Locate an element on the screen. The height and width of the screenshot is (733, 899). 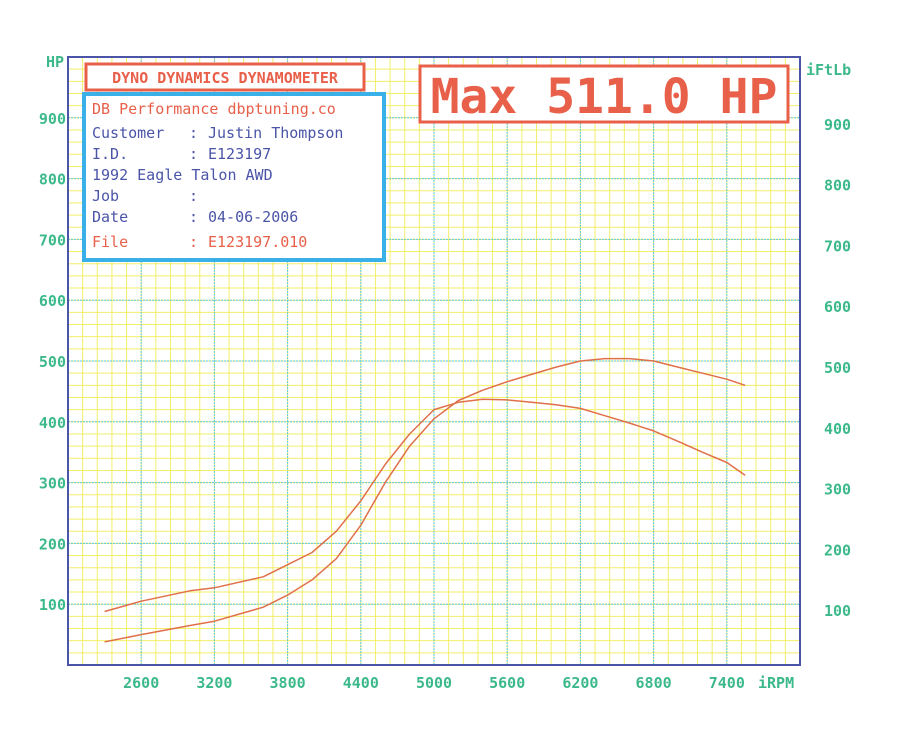
title-box is located at coordinates (225, 77).